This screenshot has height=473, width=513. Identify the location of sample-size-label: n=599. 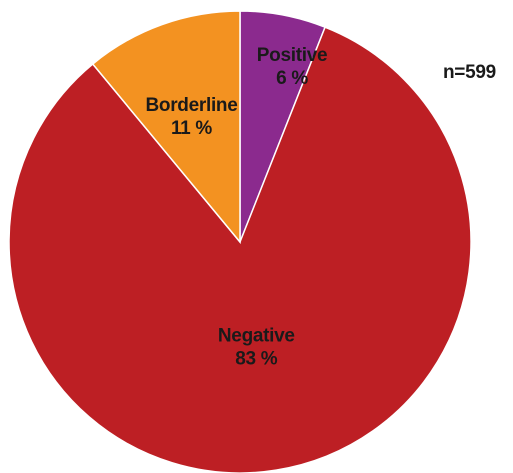
(469, 72).